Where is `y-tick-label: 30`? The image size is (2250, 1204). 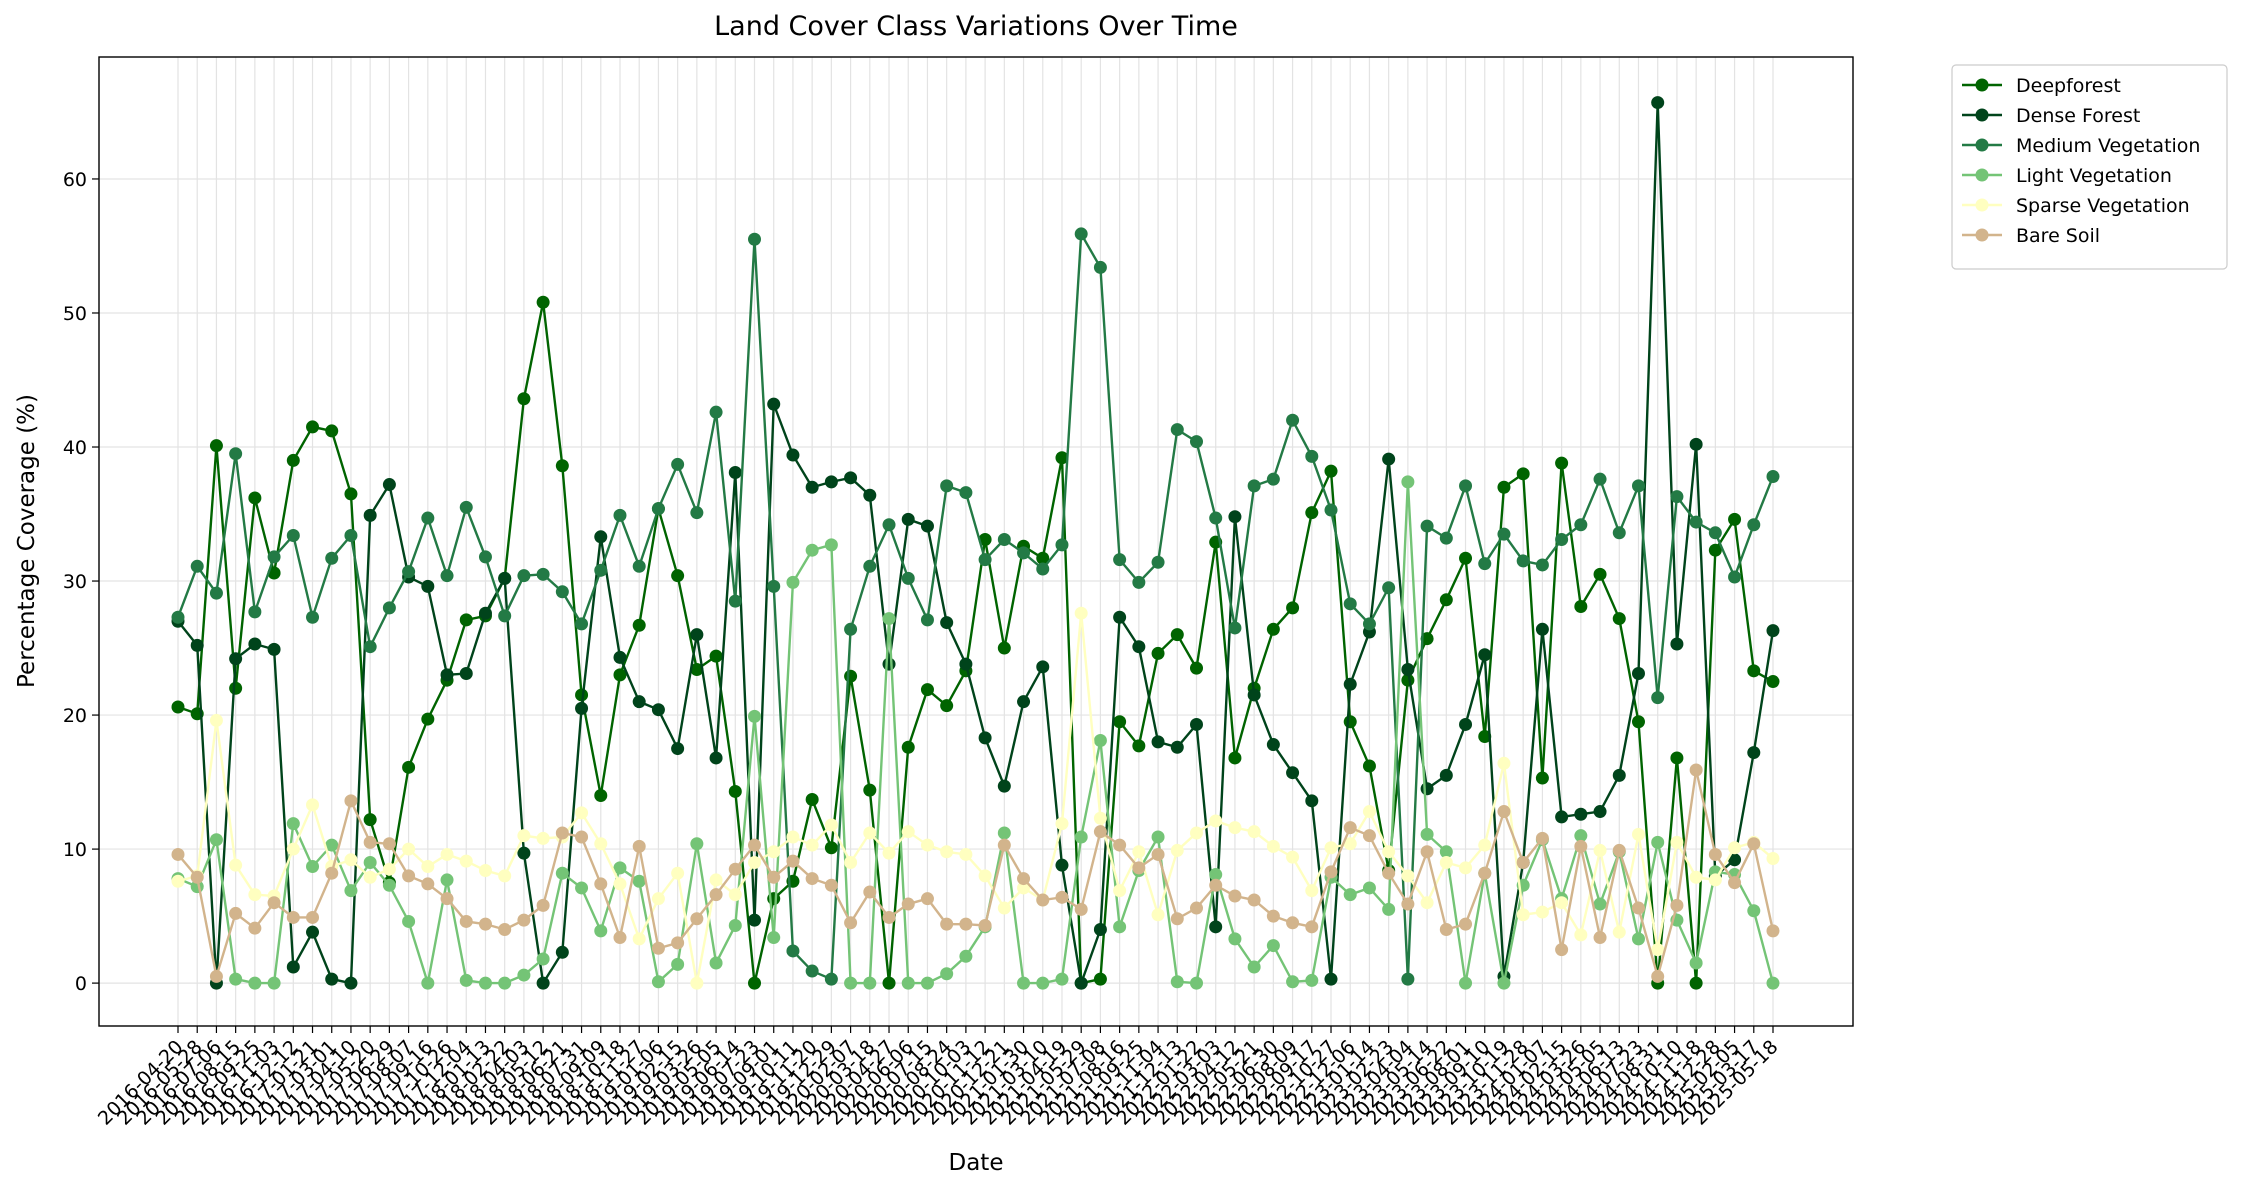 y-tick-label: 30 is located at coordinates (75, 582).